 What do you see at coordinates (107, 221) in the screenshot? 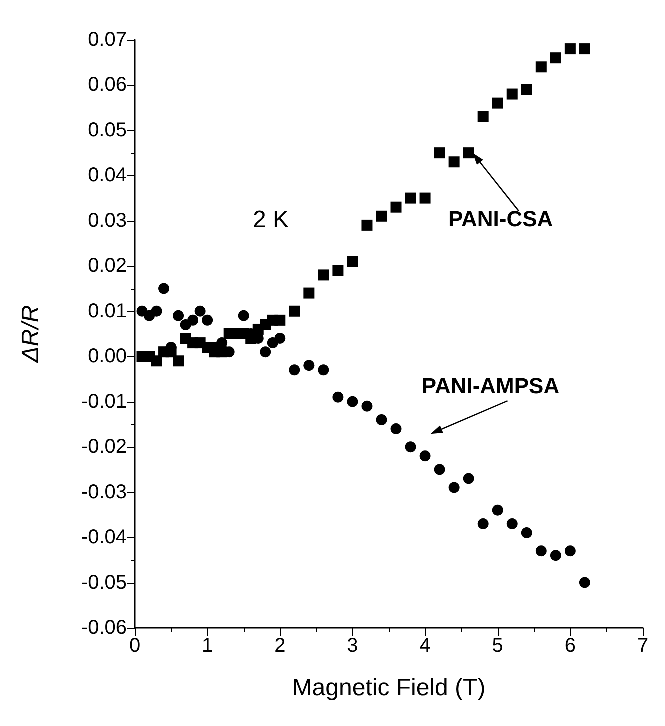
I see `y-tick-label: 0.03` at bounding box center [107, 221].